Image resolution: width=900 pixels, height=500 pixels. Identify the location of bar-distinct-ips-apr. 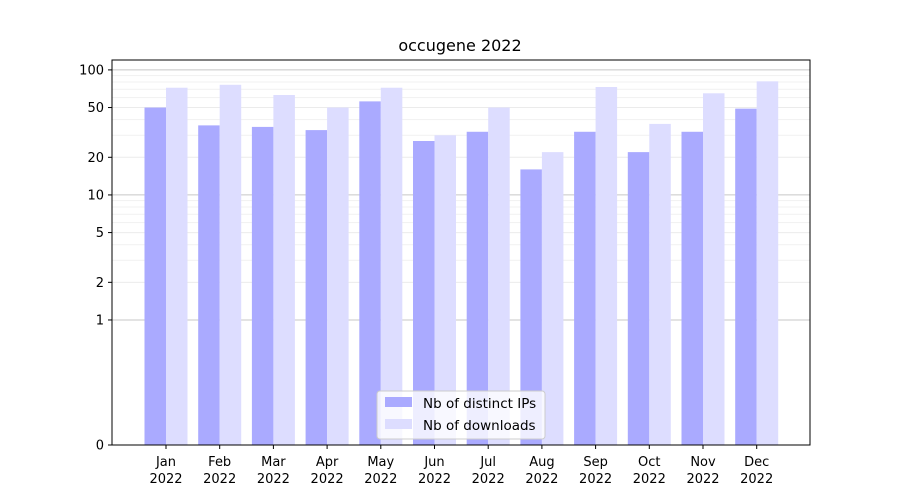
(316, 287).